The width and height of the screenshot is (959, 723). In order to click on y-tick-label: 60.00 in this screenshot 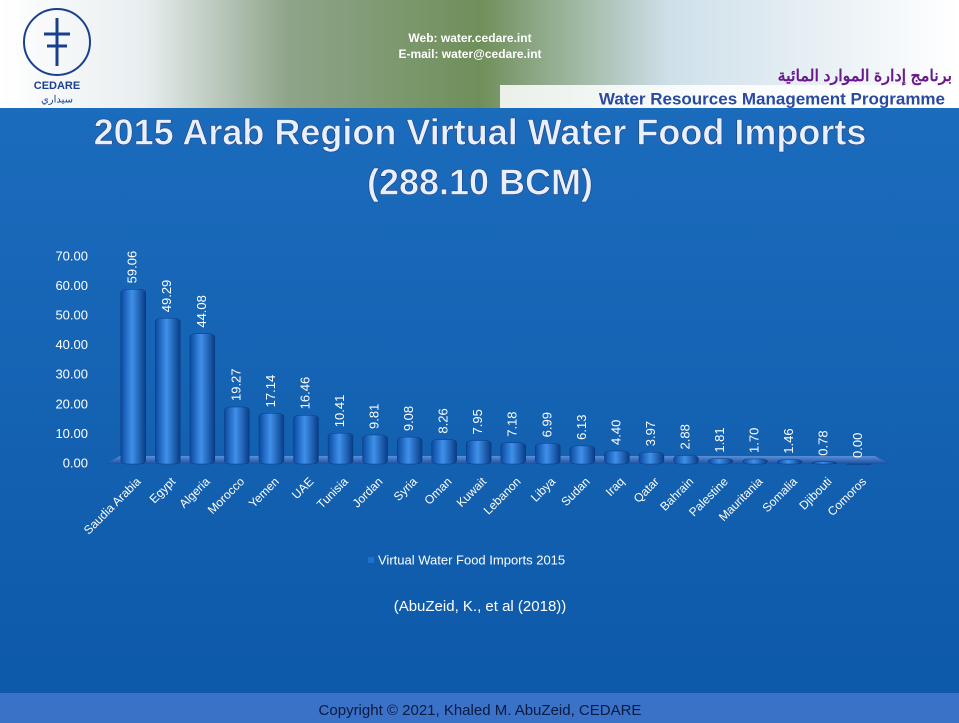, I will do `click(71, 285)`.